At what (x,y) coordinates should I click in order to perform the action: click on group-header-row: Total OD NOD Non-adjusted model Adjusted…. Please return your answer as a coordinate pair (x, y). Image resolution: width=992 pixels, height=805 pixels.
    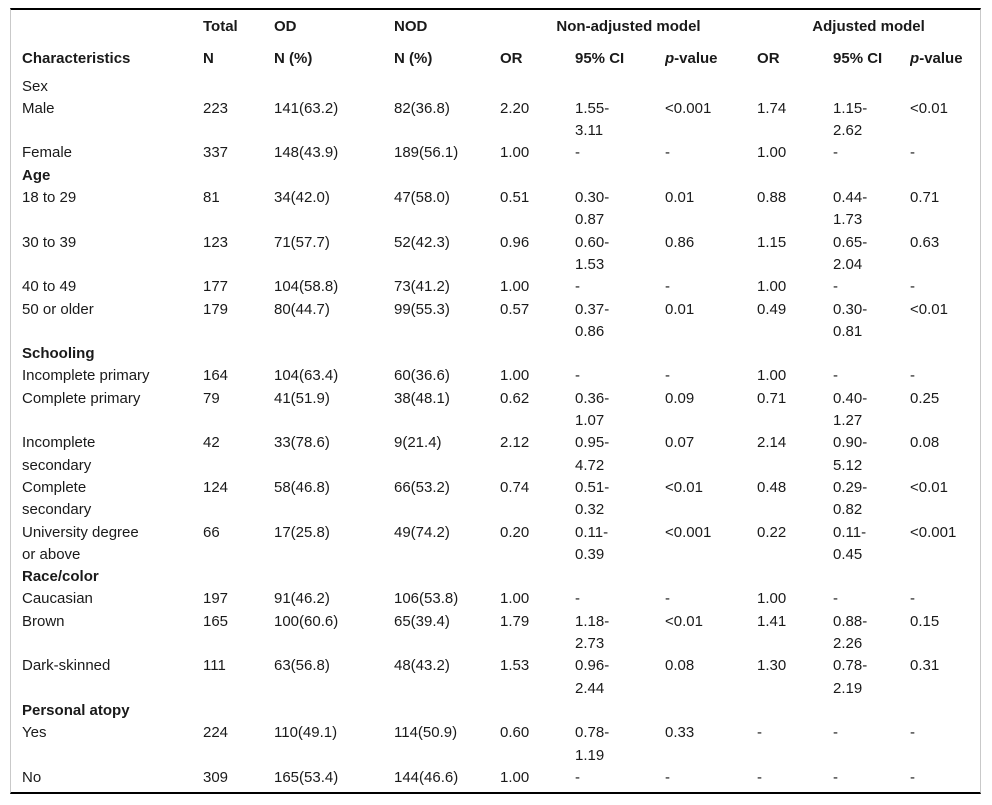
    Looking at the image, I should click on (495, 26).